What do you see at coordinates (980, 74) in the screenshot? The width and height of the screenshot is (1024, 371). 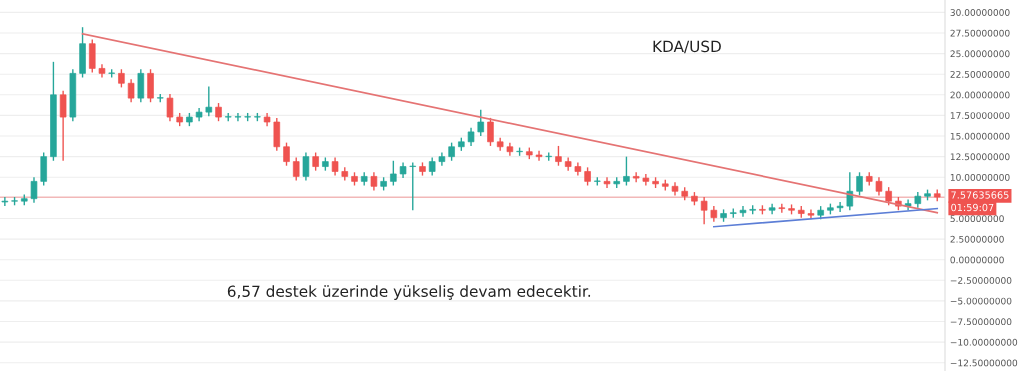 I see `y-tick-label: 22.50000000` at bounding box center [980, 74].